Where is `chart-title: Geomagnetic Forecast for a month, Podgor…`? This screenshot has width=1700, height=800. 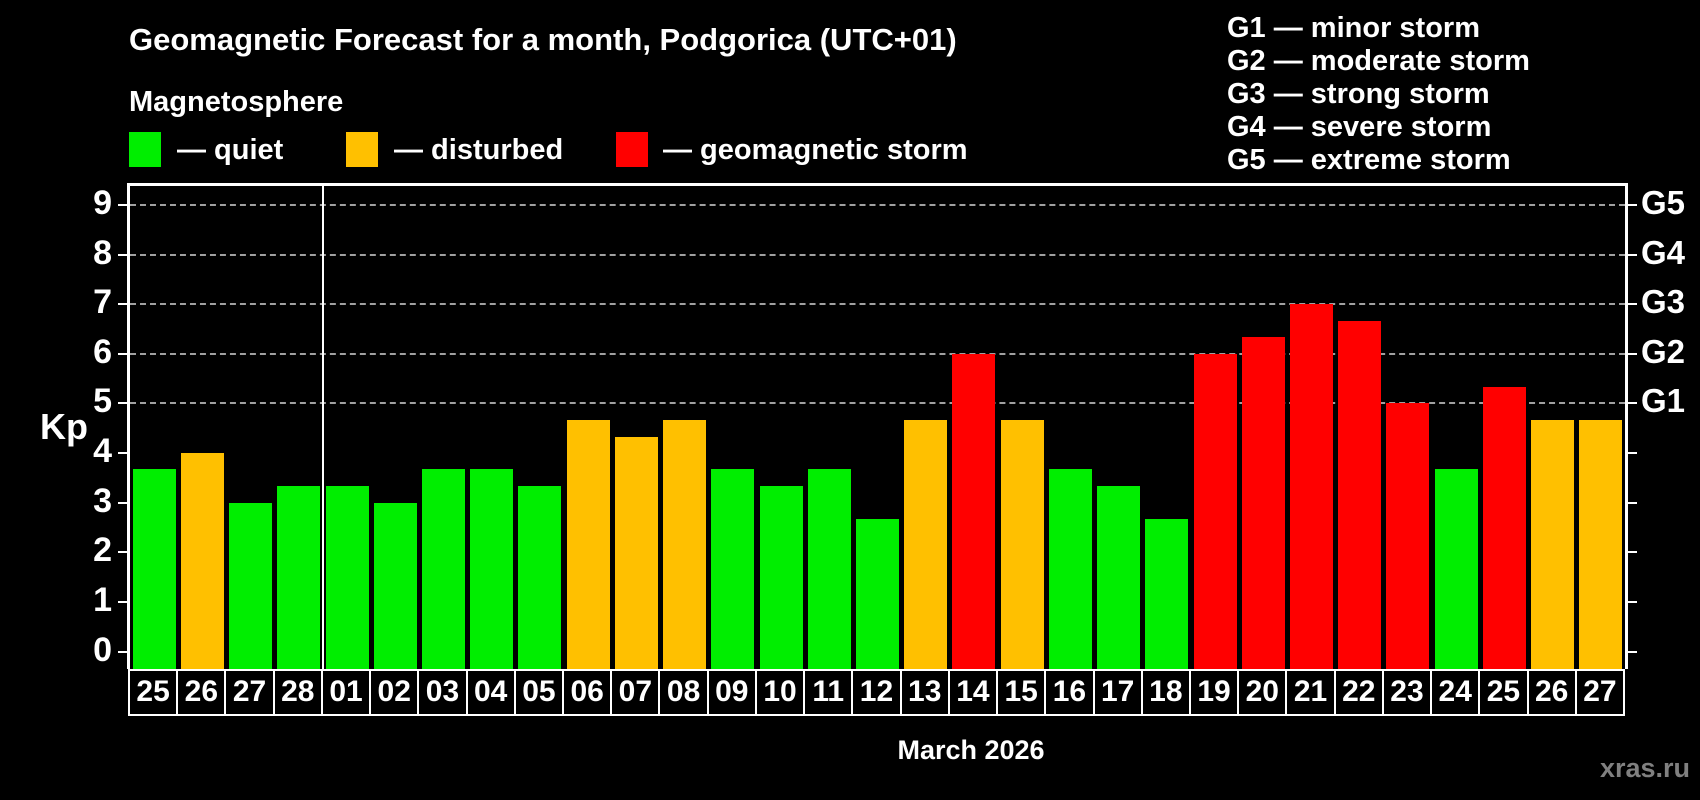
chart-title: Geomagnetic Forecast for a month, Podgor… is located at coordinates (543, 39).